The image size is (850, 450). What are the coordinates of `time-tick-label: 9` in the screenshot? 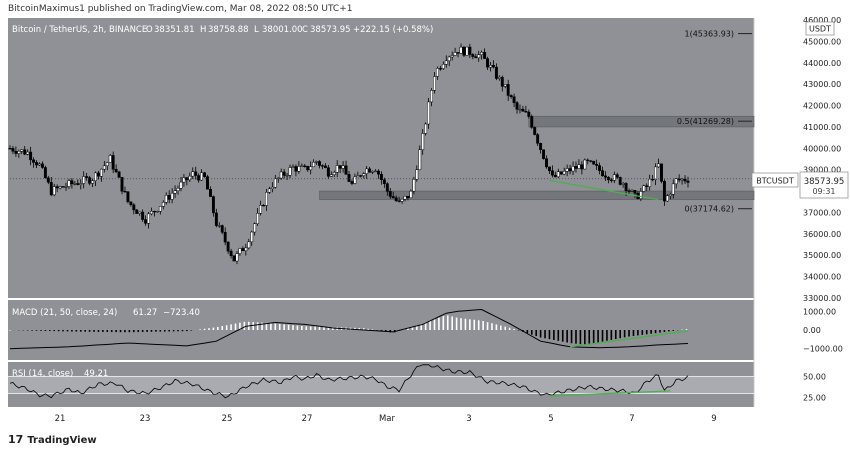 It's located at (713, 419).